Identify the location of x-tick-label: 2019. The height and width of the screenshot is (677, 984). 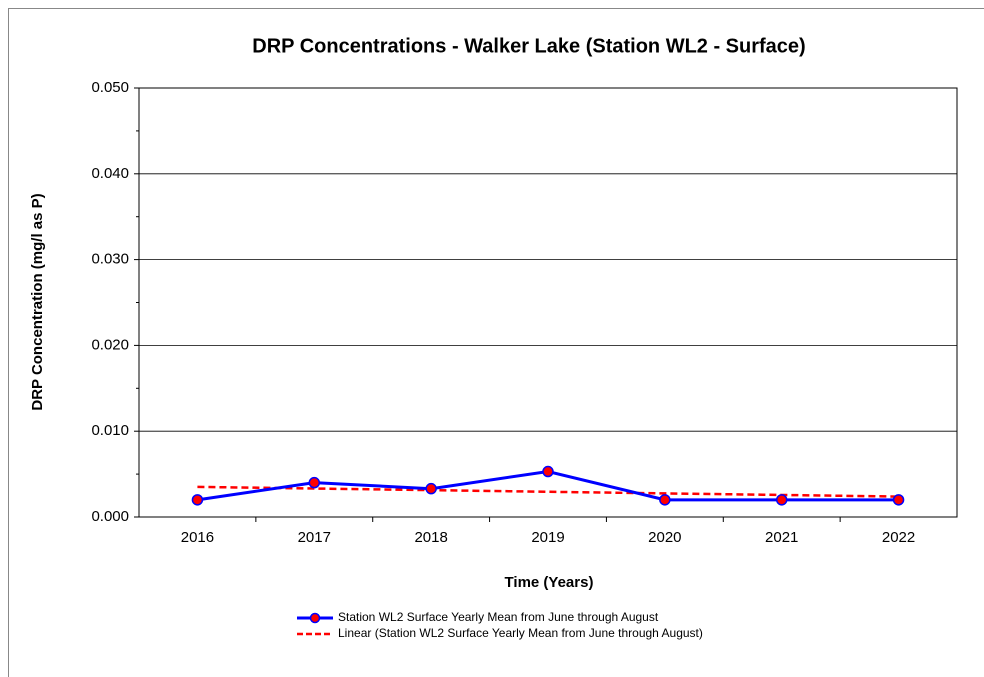
(547, 537).